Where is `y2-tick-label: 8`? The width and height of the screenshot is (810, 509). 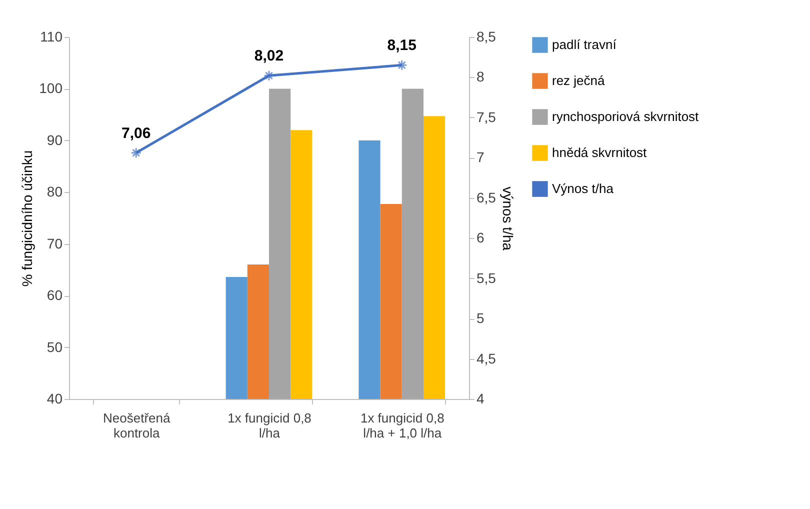 y2-tick-label: 8 is located at coordinates (480, 76).